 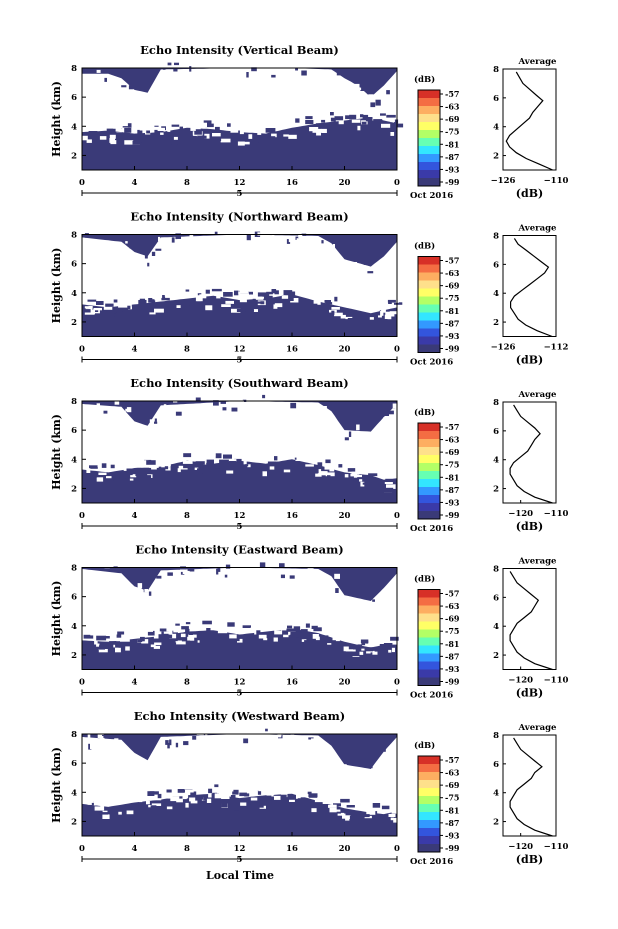 I want to click on colorbar-unit: (dB), so click(x=424, y=246).